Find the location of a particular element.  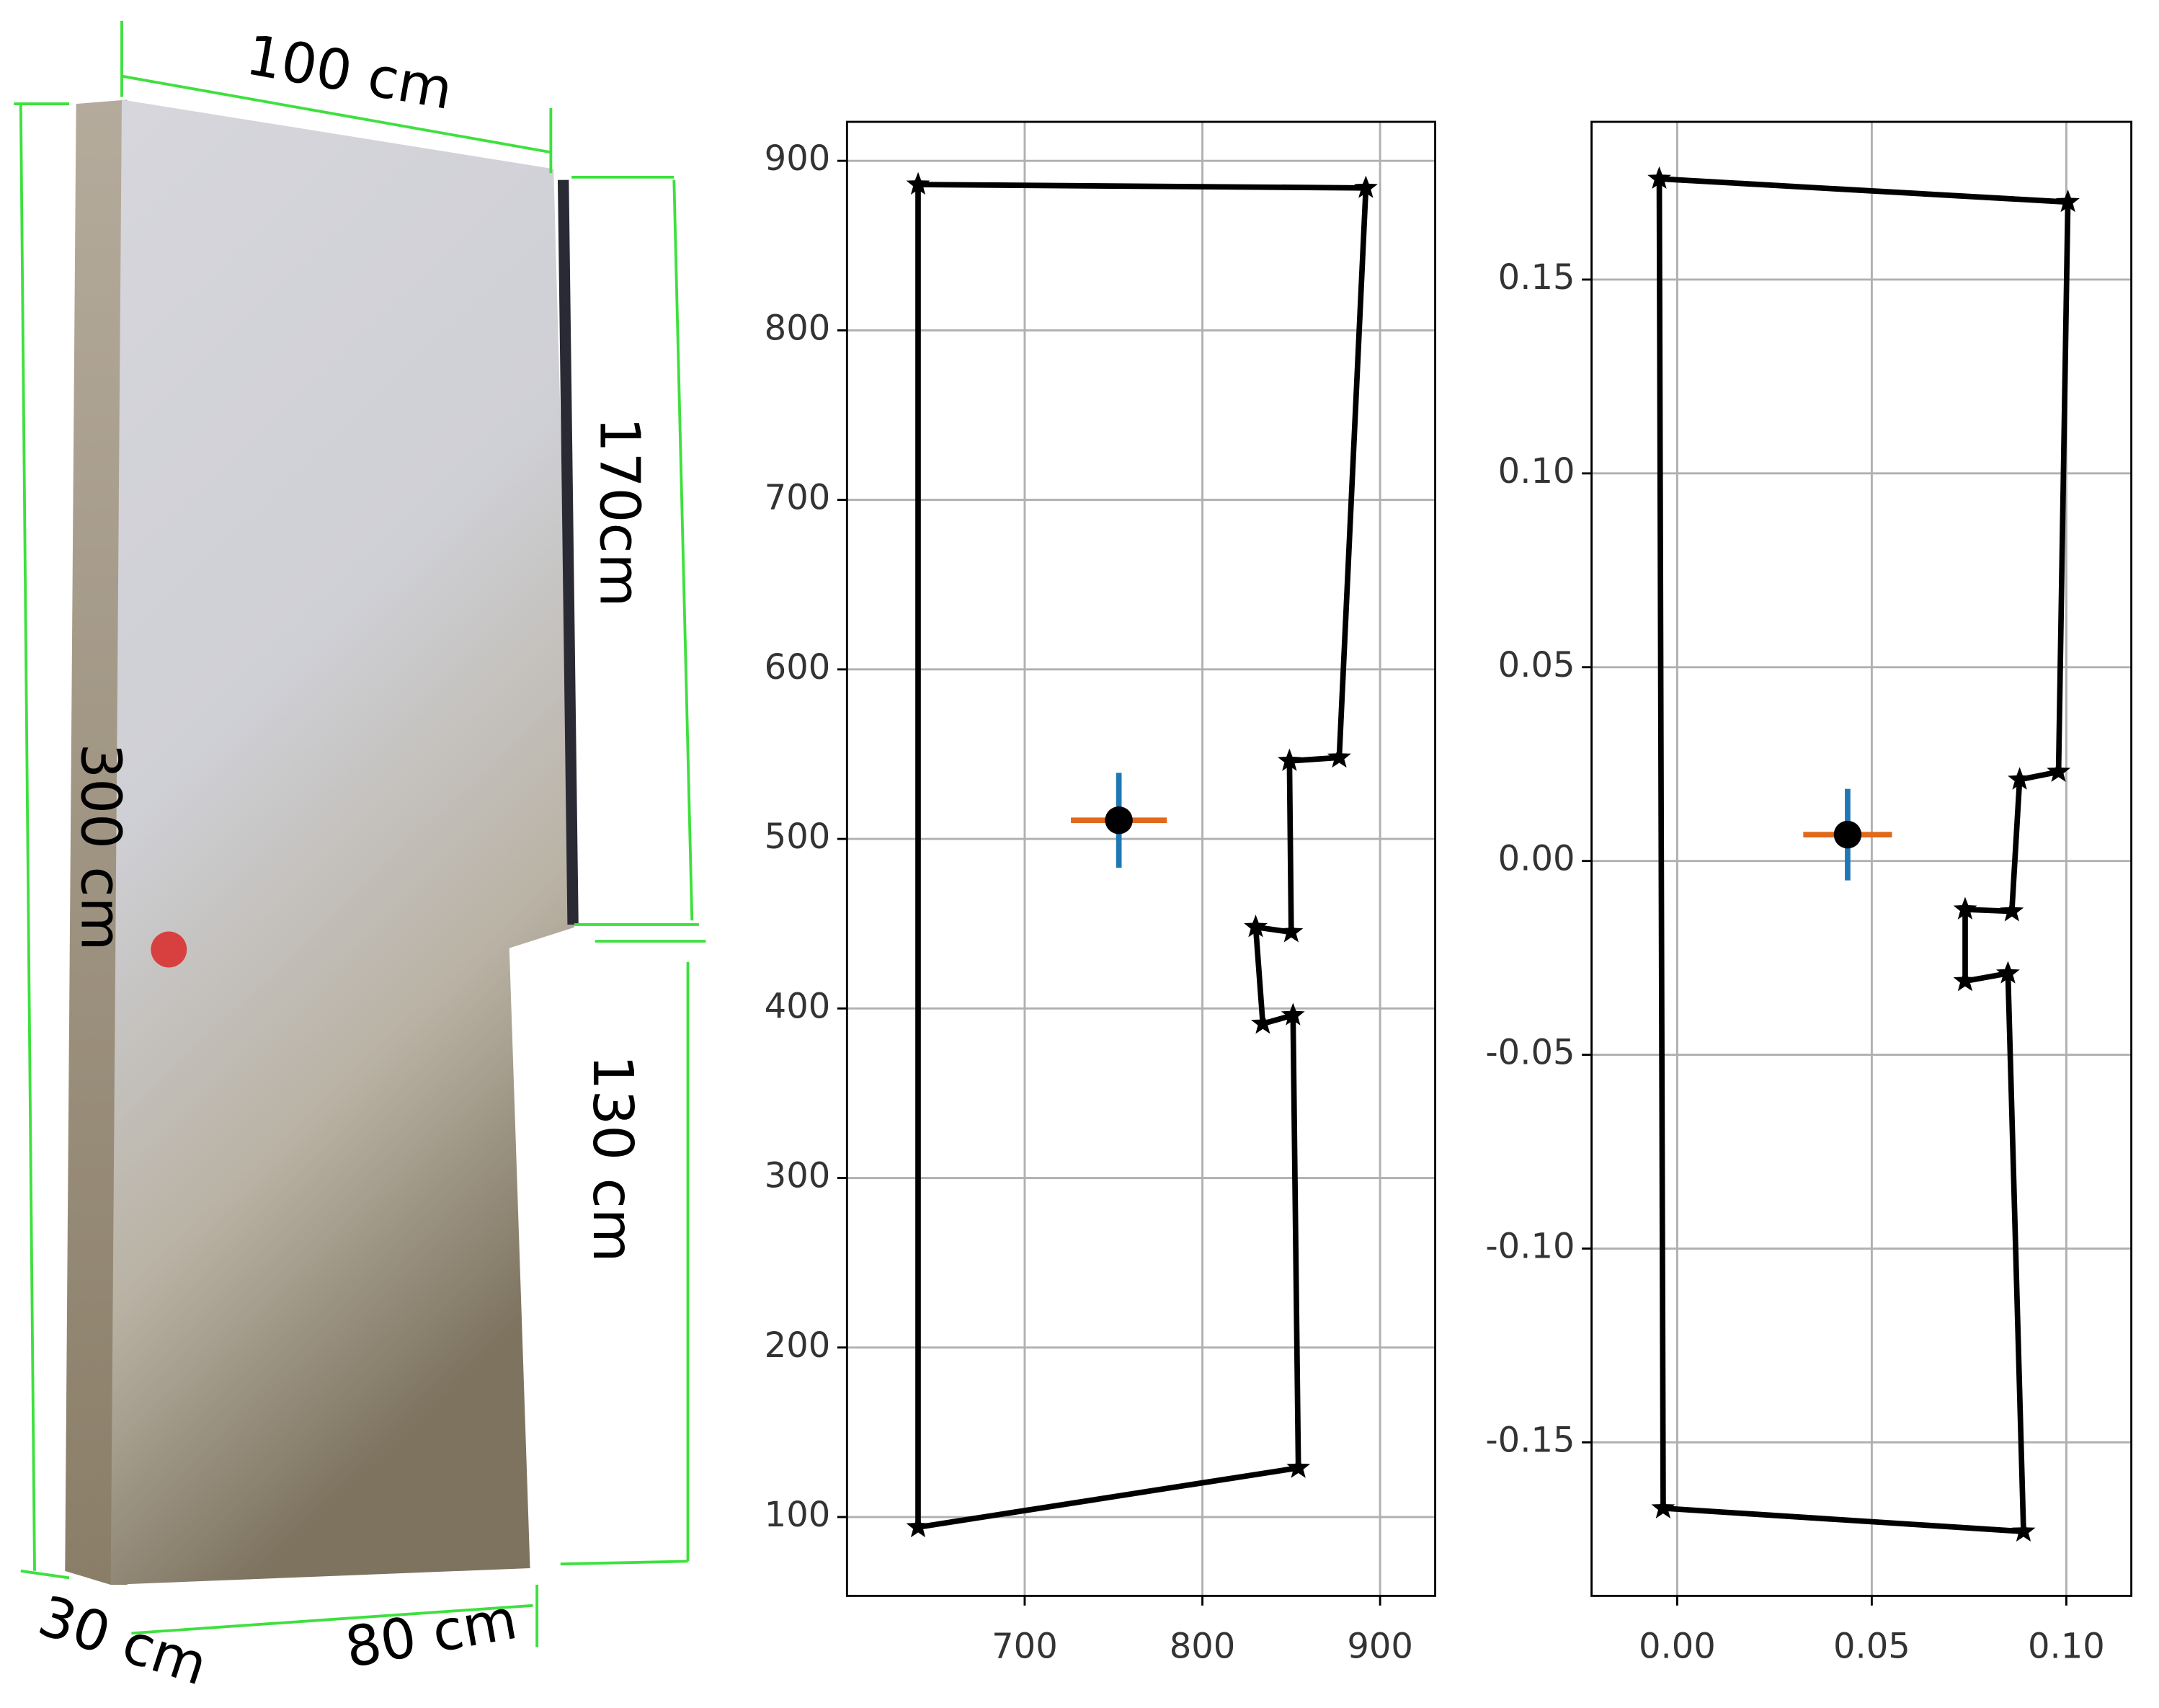

dimension-label: 170cm is located at coordinates (619, 512).